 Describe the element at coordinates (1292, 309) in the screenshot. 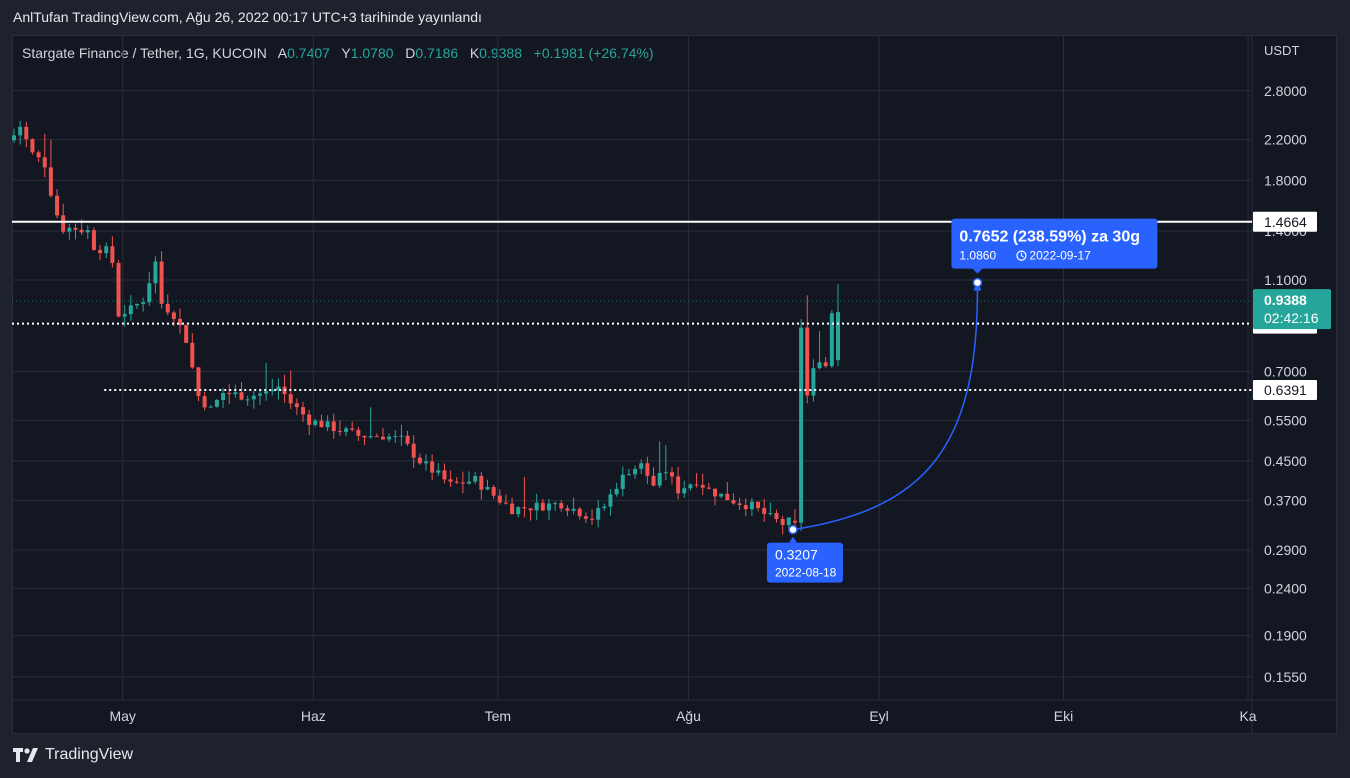

I see `current-price-badge: 0.9388 02:42:16` at that location.